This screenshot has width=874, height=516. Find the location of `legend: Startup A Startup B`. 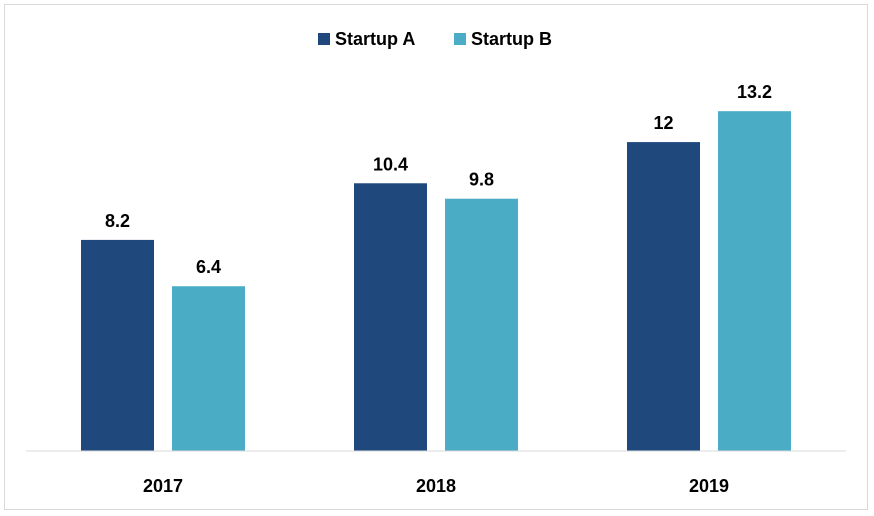

legend: Startup A Startup B is located at coordinates (435, 39).